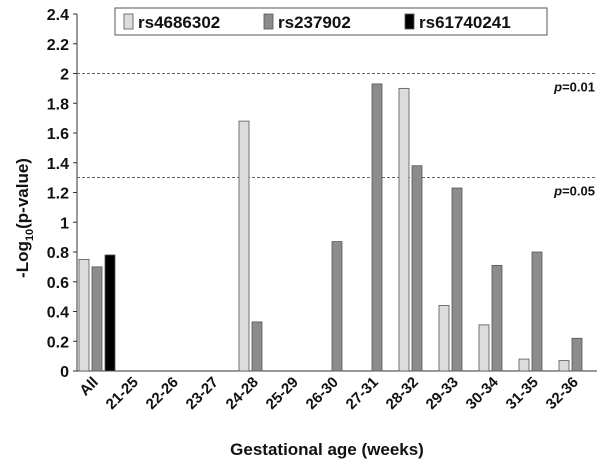 Image resolution: width=600 pixels, height=461 pixels. I want to click on x-tick-label: 29-33, so click(442, 393).